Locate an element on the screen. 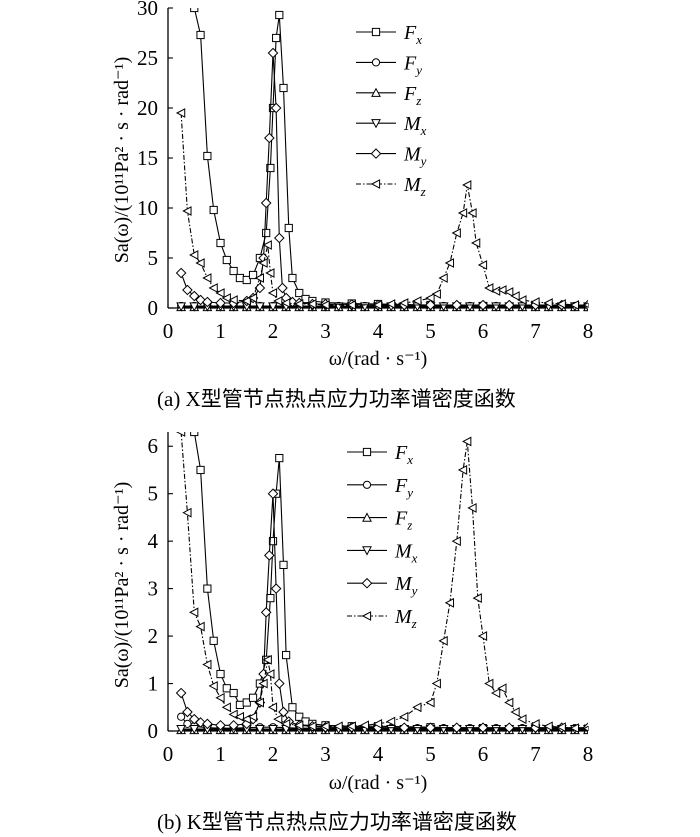 Image resolution: width=700 pixels, height=837 pixels. y-tick-label: 0 is located at coordinates (153, 308).